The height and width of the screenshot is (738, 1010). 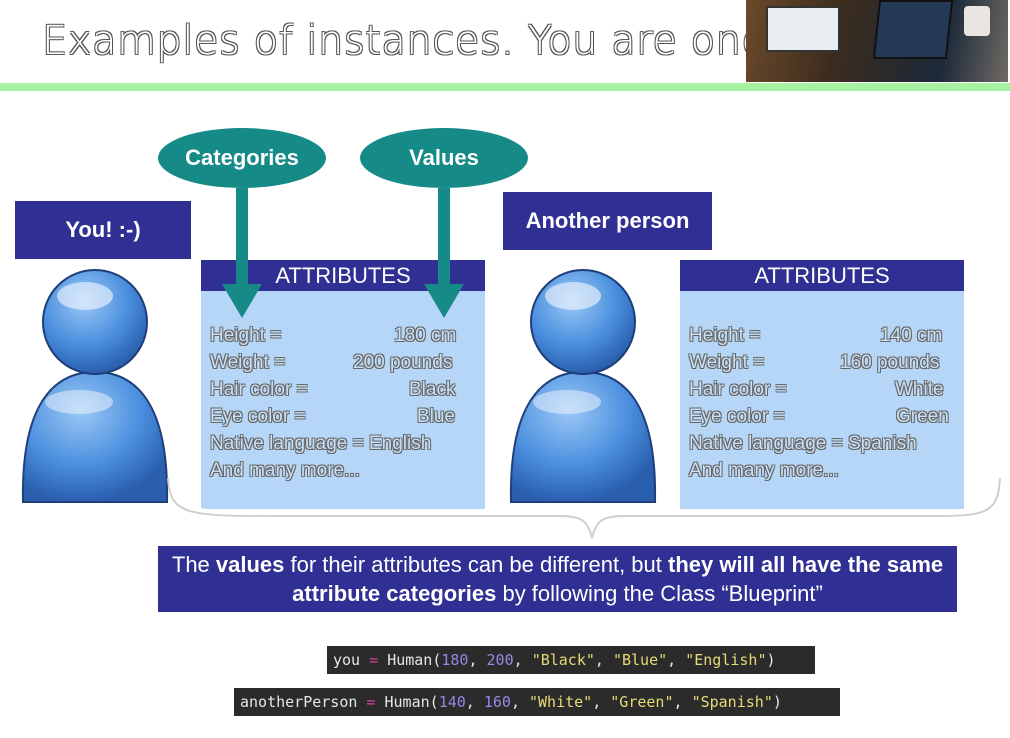 I want to click on values-arrow, so click(x=444, y=253).